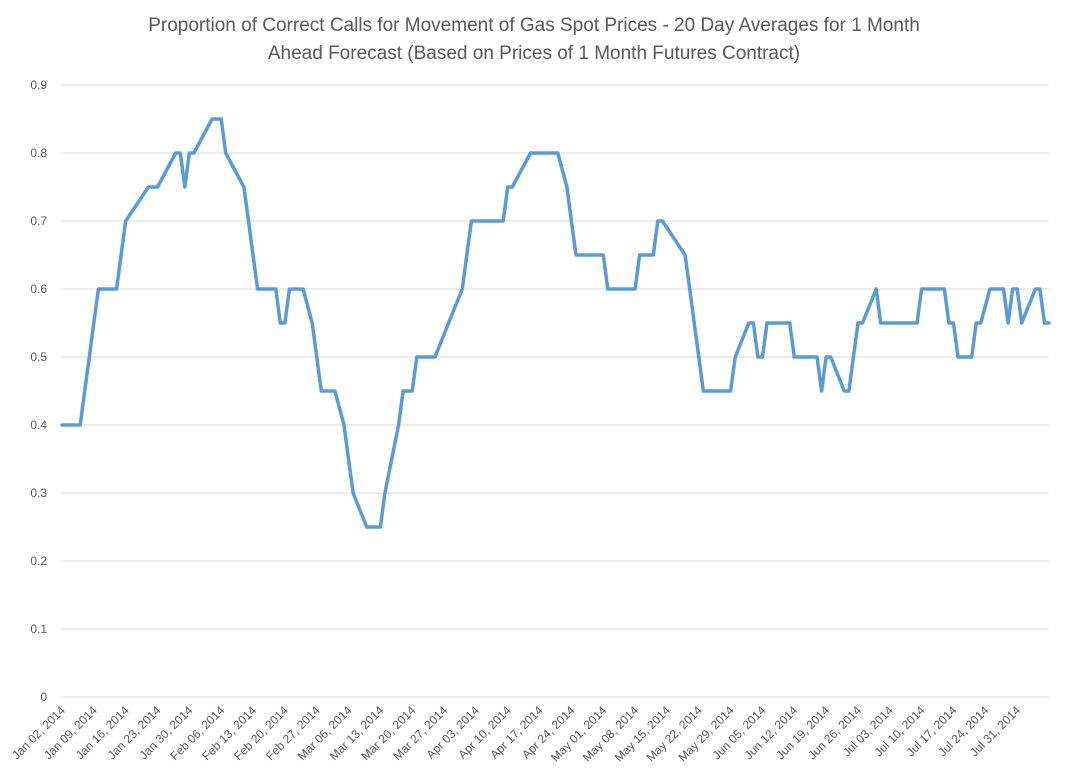 This screenshot has height=783, width=1077. What do you see at coordinates (38, 493) in the screenshot?
I see `y-tick-label: 0.3` at bounding box center [38, 493].